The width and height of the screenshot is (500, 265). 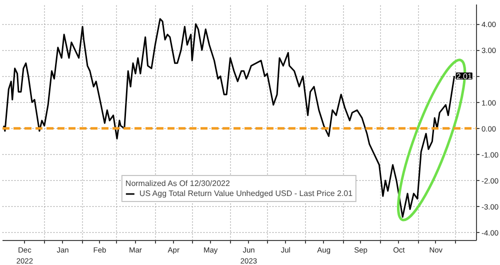 What do you see at coordinates (246, 193) in the screenshot?
I see `legend-label: US Agg Total Return Value Unhedged USD - Last Price 2.01` at bounding box center [246, 193].